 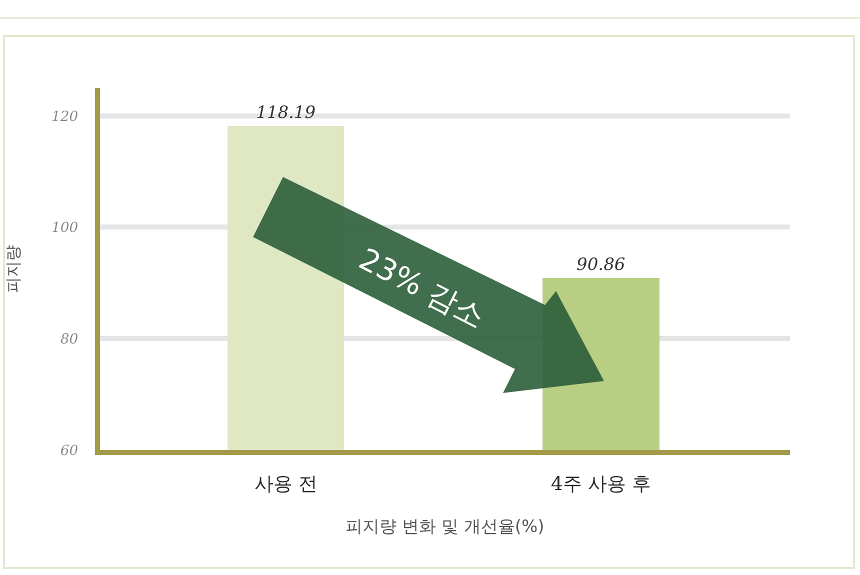 I want to click on data-label: 118.19, so click(x=286, y=112).